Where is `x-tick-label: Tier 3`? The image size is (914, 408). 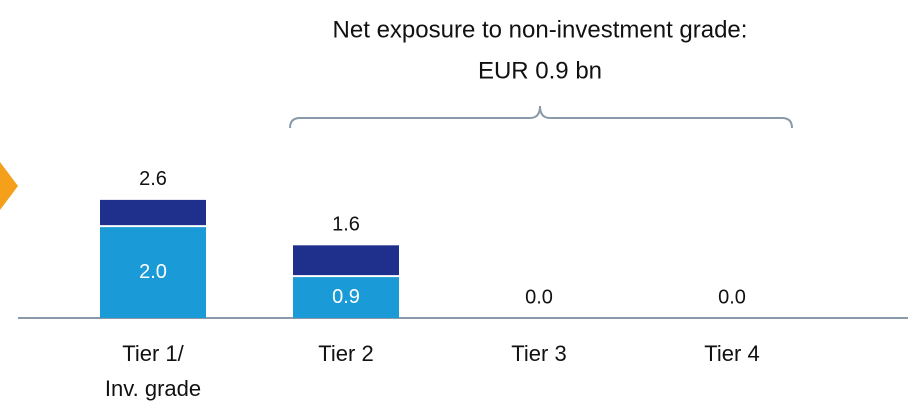 x-tick-label: Tier 3 is located at coordinates (538, 353).